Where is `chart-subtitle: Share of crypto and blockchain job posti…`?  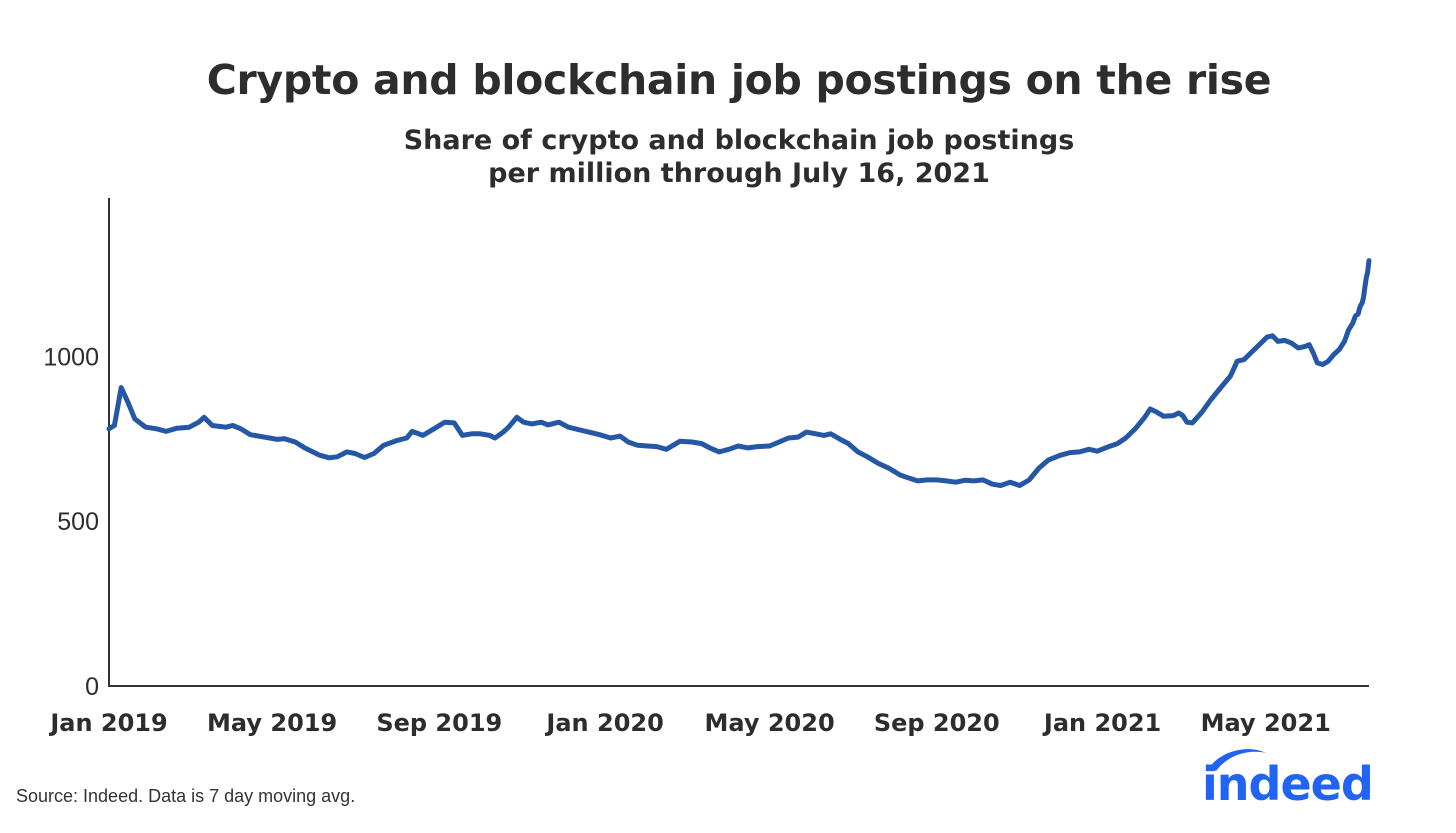 chart-subtitle: Share of crypto and blockchain job posti… is located at coordinates (728, 157).